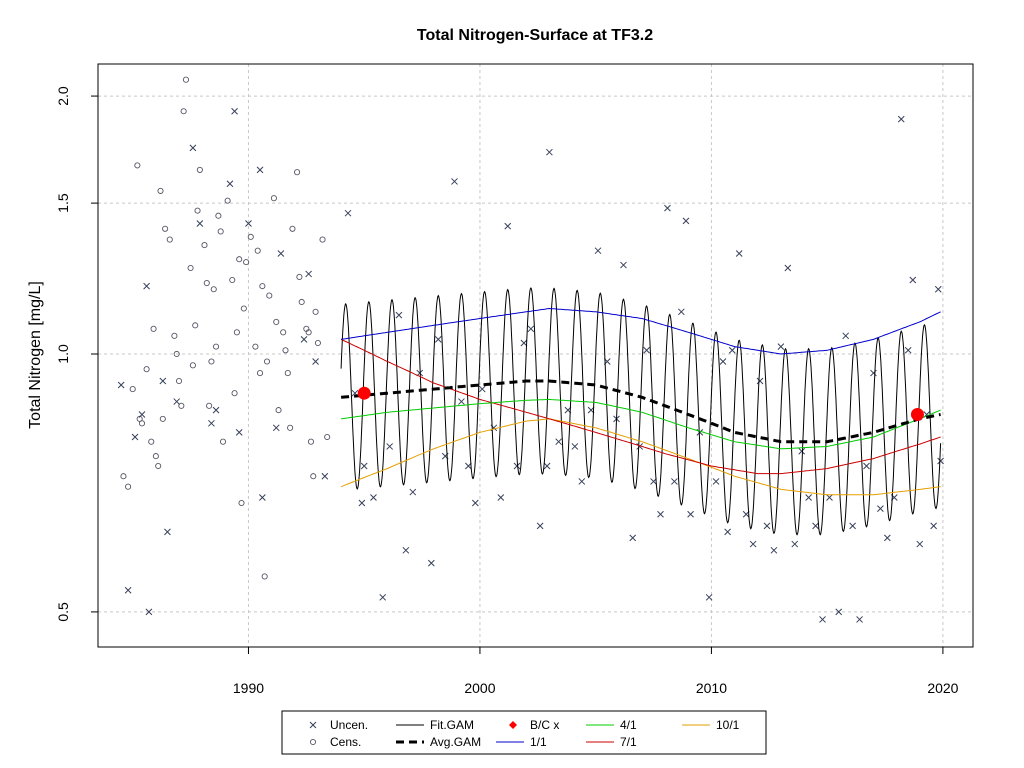 This screenshot has height=768, width=1024. I want to click on y-axis: 0.5 1.0 1.5 2.0, so click(76, 354).